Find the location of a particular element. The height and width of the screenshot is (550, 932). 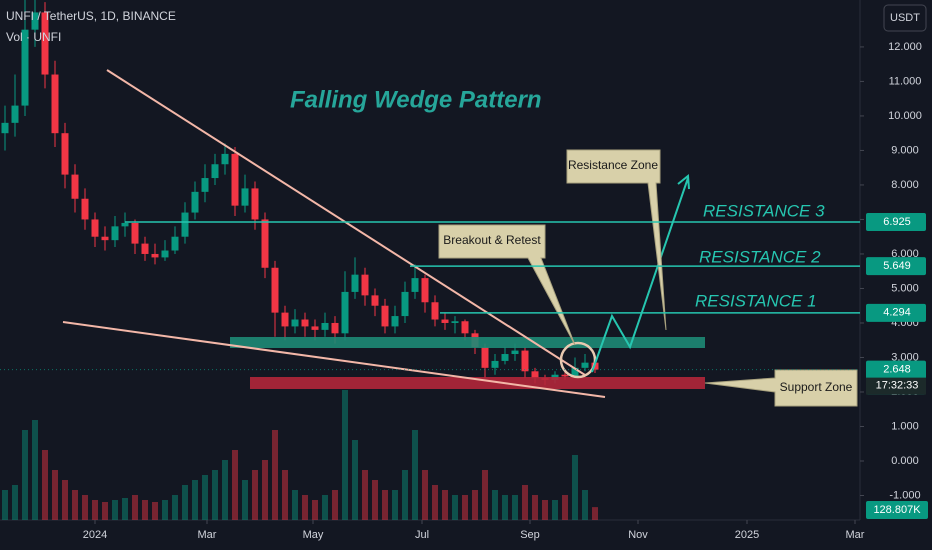

y-tick-label: 11.000 is located at coordinates (905, 81).